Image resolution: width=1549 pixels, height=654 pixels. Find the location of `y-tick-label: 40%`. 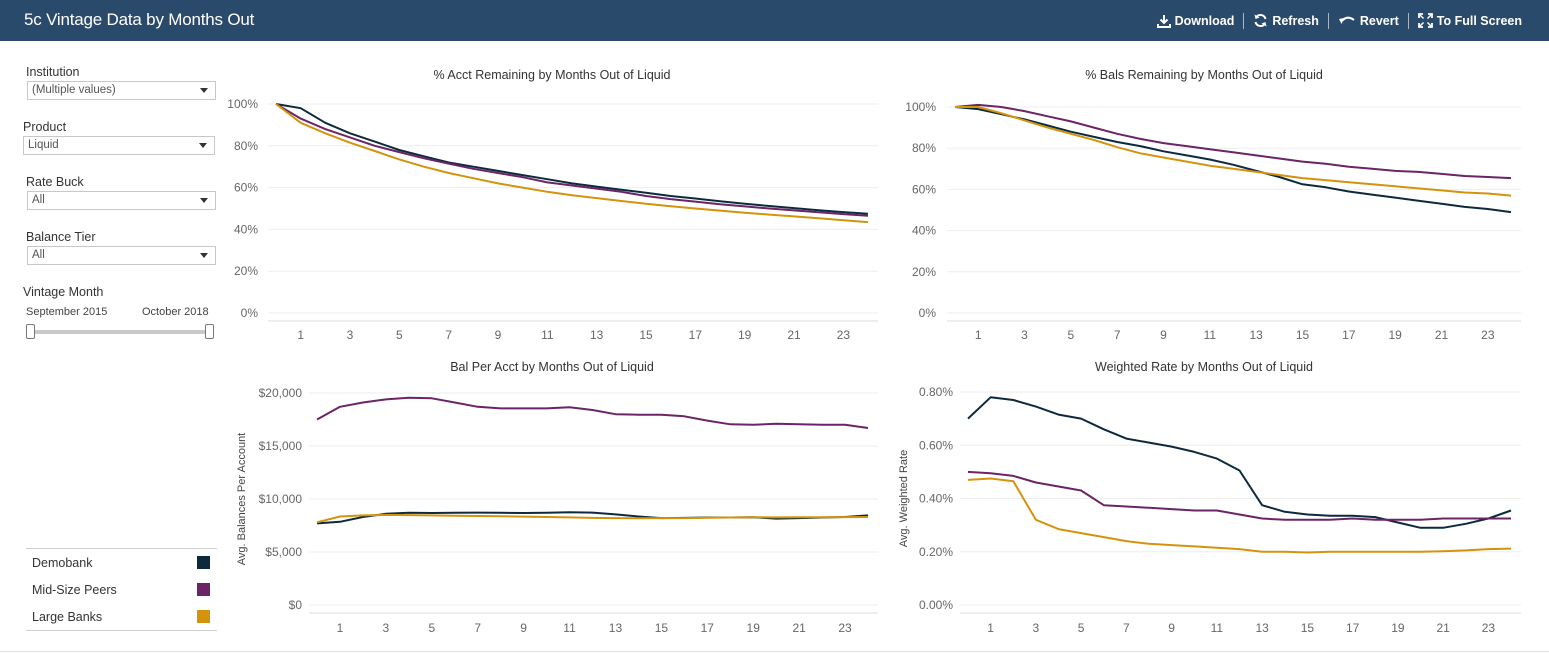

y-tick-label: 40% is located at coordinates (924, 231).